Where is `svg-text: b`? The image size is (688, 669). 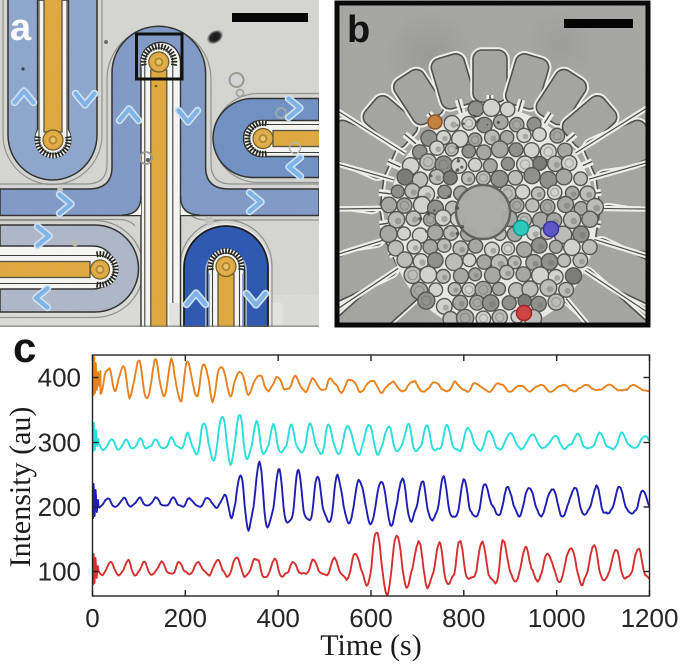 svg-text: b is located at coordinates (358, 30).